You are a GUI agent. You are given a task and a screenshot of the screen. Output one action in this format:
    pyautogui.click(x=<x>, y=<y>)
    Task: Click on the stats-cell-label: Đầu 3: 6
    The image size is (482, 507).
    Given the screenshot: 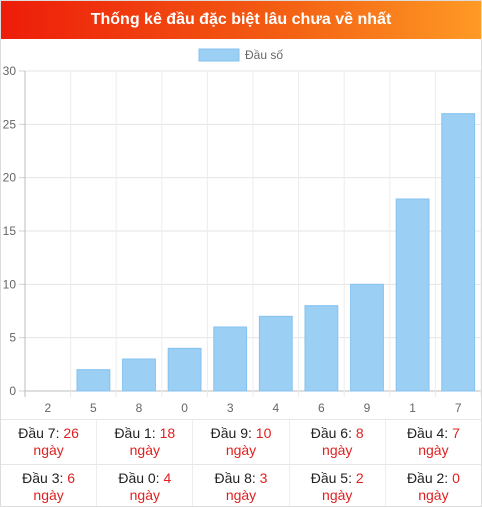 What is the action you would take?
    pyautogui.click(x=48, y=478)
    